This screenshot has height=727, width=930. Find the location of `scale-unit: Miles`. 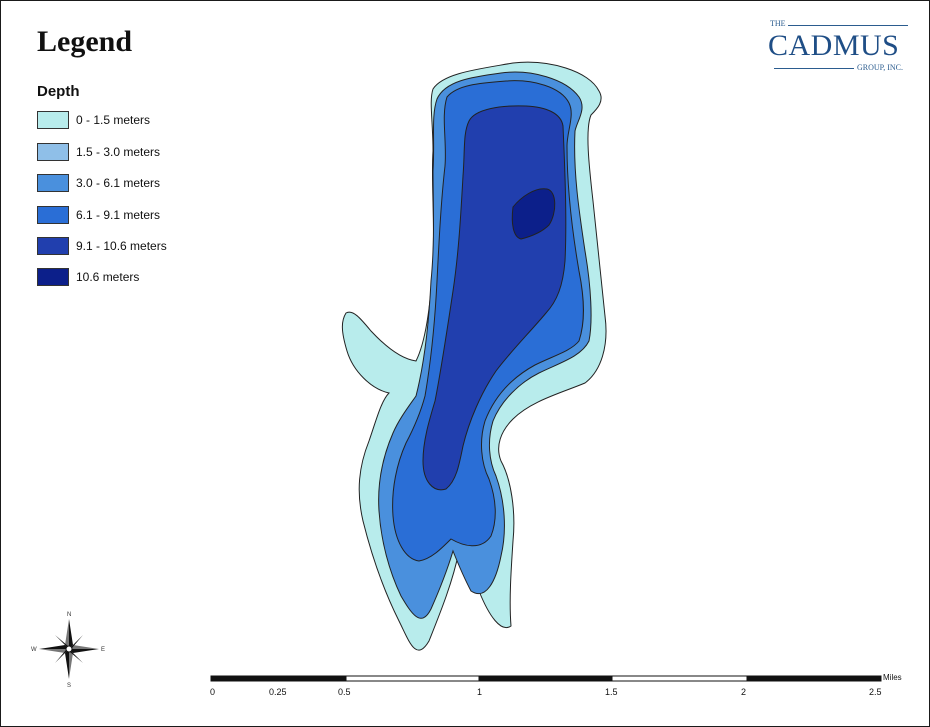

scale-unit: Miles is located at coordinates (892, 677).